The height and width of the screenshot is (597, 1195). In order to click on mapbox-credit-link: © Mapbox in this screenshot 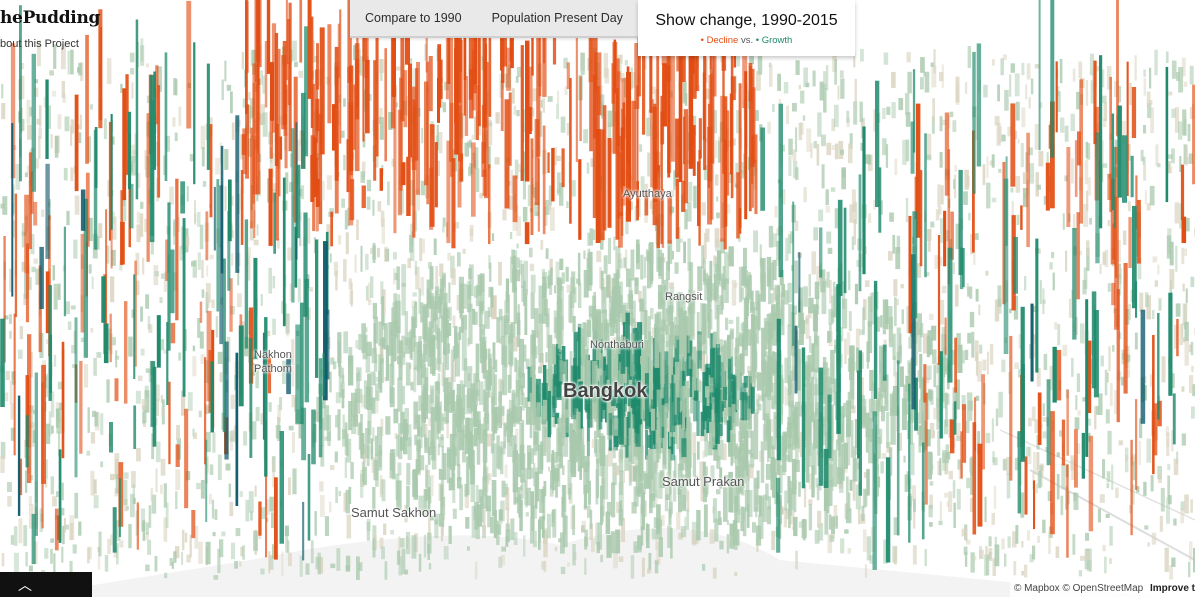, I will do `click(1036, 588)`.